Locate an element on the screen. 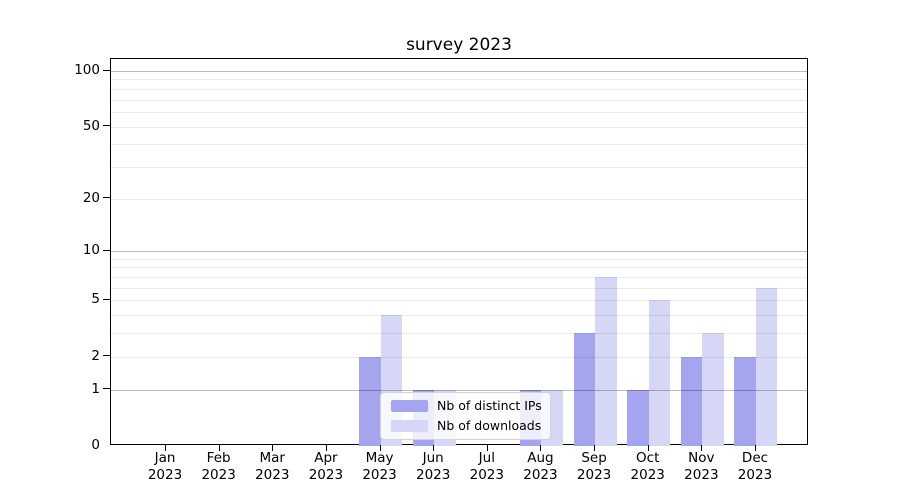  legend-item-downloads: Nb of downloads is located at coordinates (466, 425).